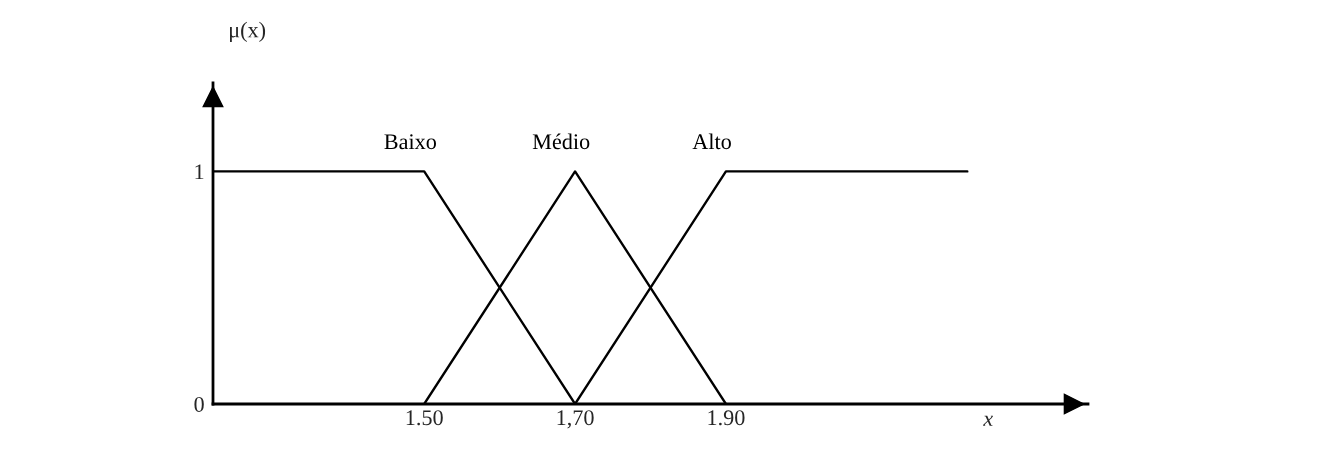  What do you see at coordinates (199, 404) in the screenshot?
I see `y-tick-label: 0` at bounding box center [199, 404].